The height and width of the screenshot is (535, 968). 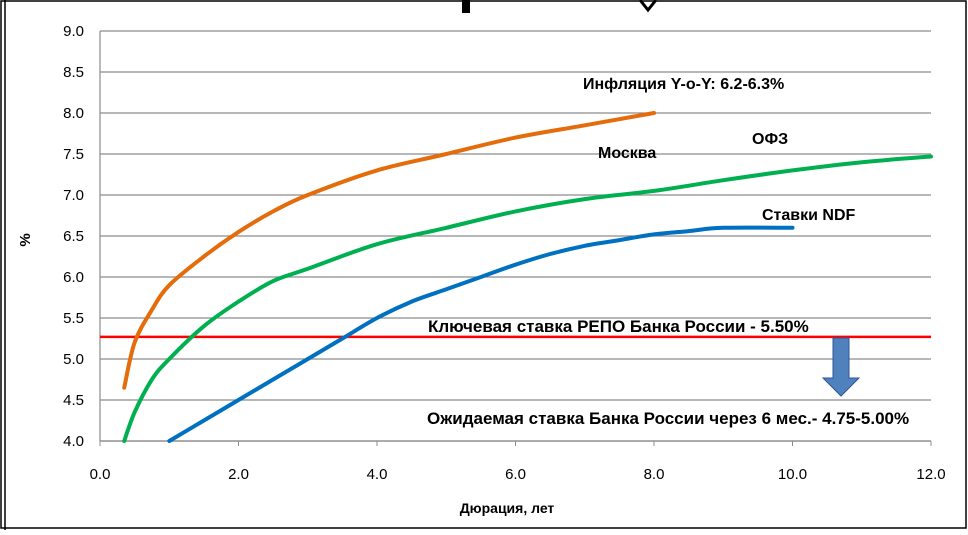 What do you see at coordinates (507, 508) in the screenshot?
I see `x-axis-title: Дюрация, лет` at bounding box center [507, 508].